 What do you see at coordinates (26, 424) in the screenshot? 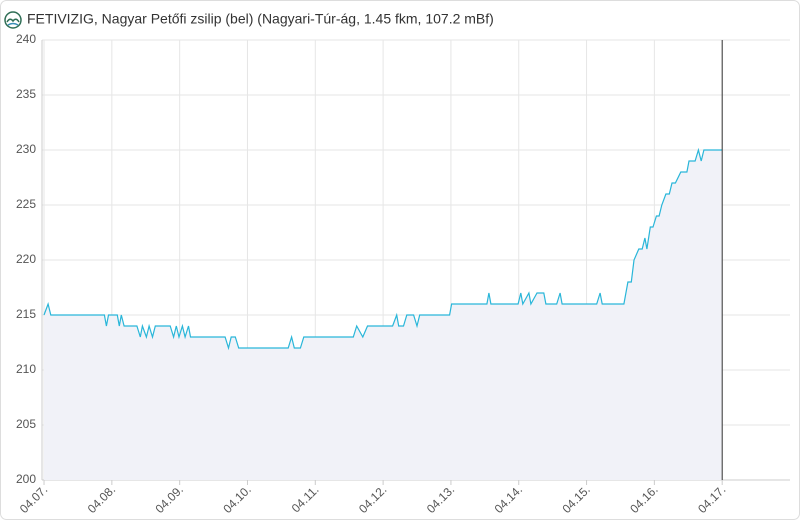
I see `y-tick-label: 205` at bounding box center [26, 424].